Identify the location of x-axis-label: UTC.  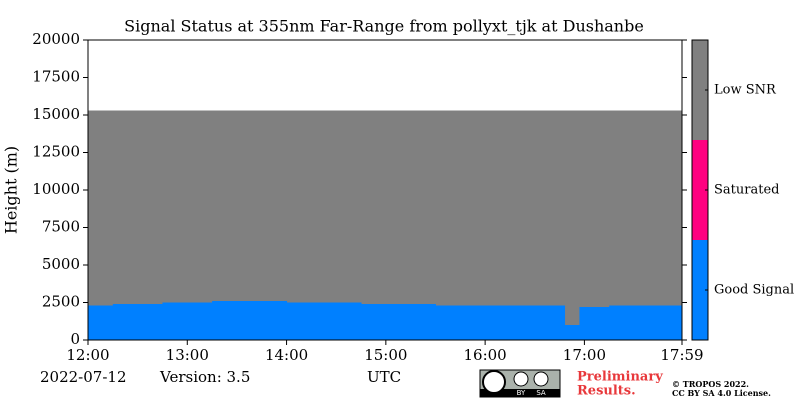
(384, 377).